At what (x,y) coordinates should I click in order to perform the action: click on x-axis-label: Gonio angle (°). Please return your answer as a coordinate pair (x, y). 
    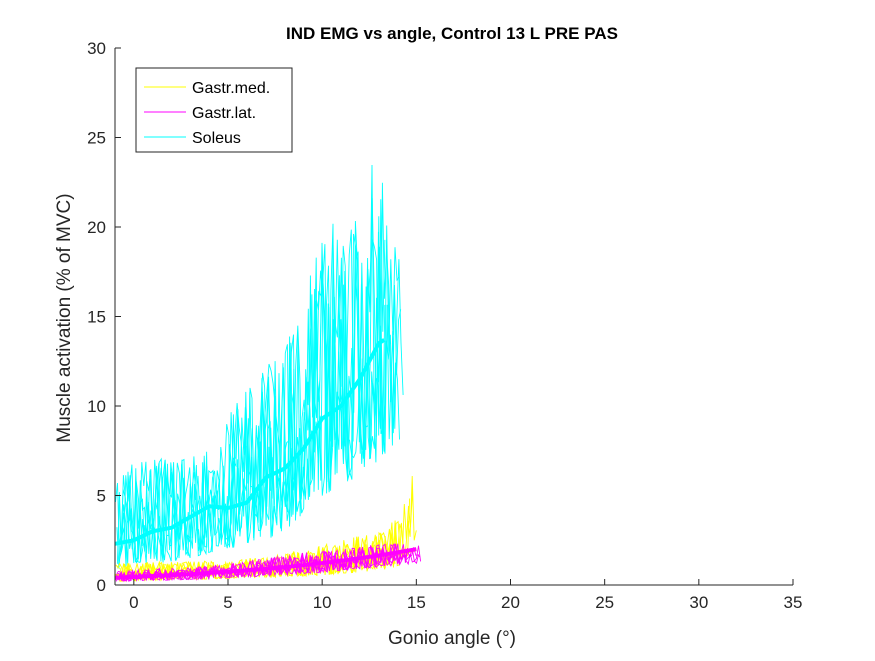
    Looking at the image, I should click on (452, 638).